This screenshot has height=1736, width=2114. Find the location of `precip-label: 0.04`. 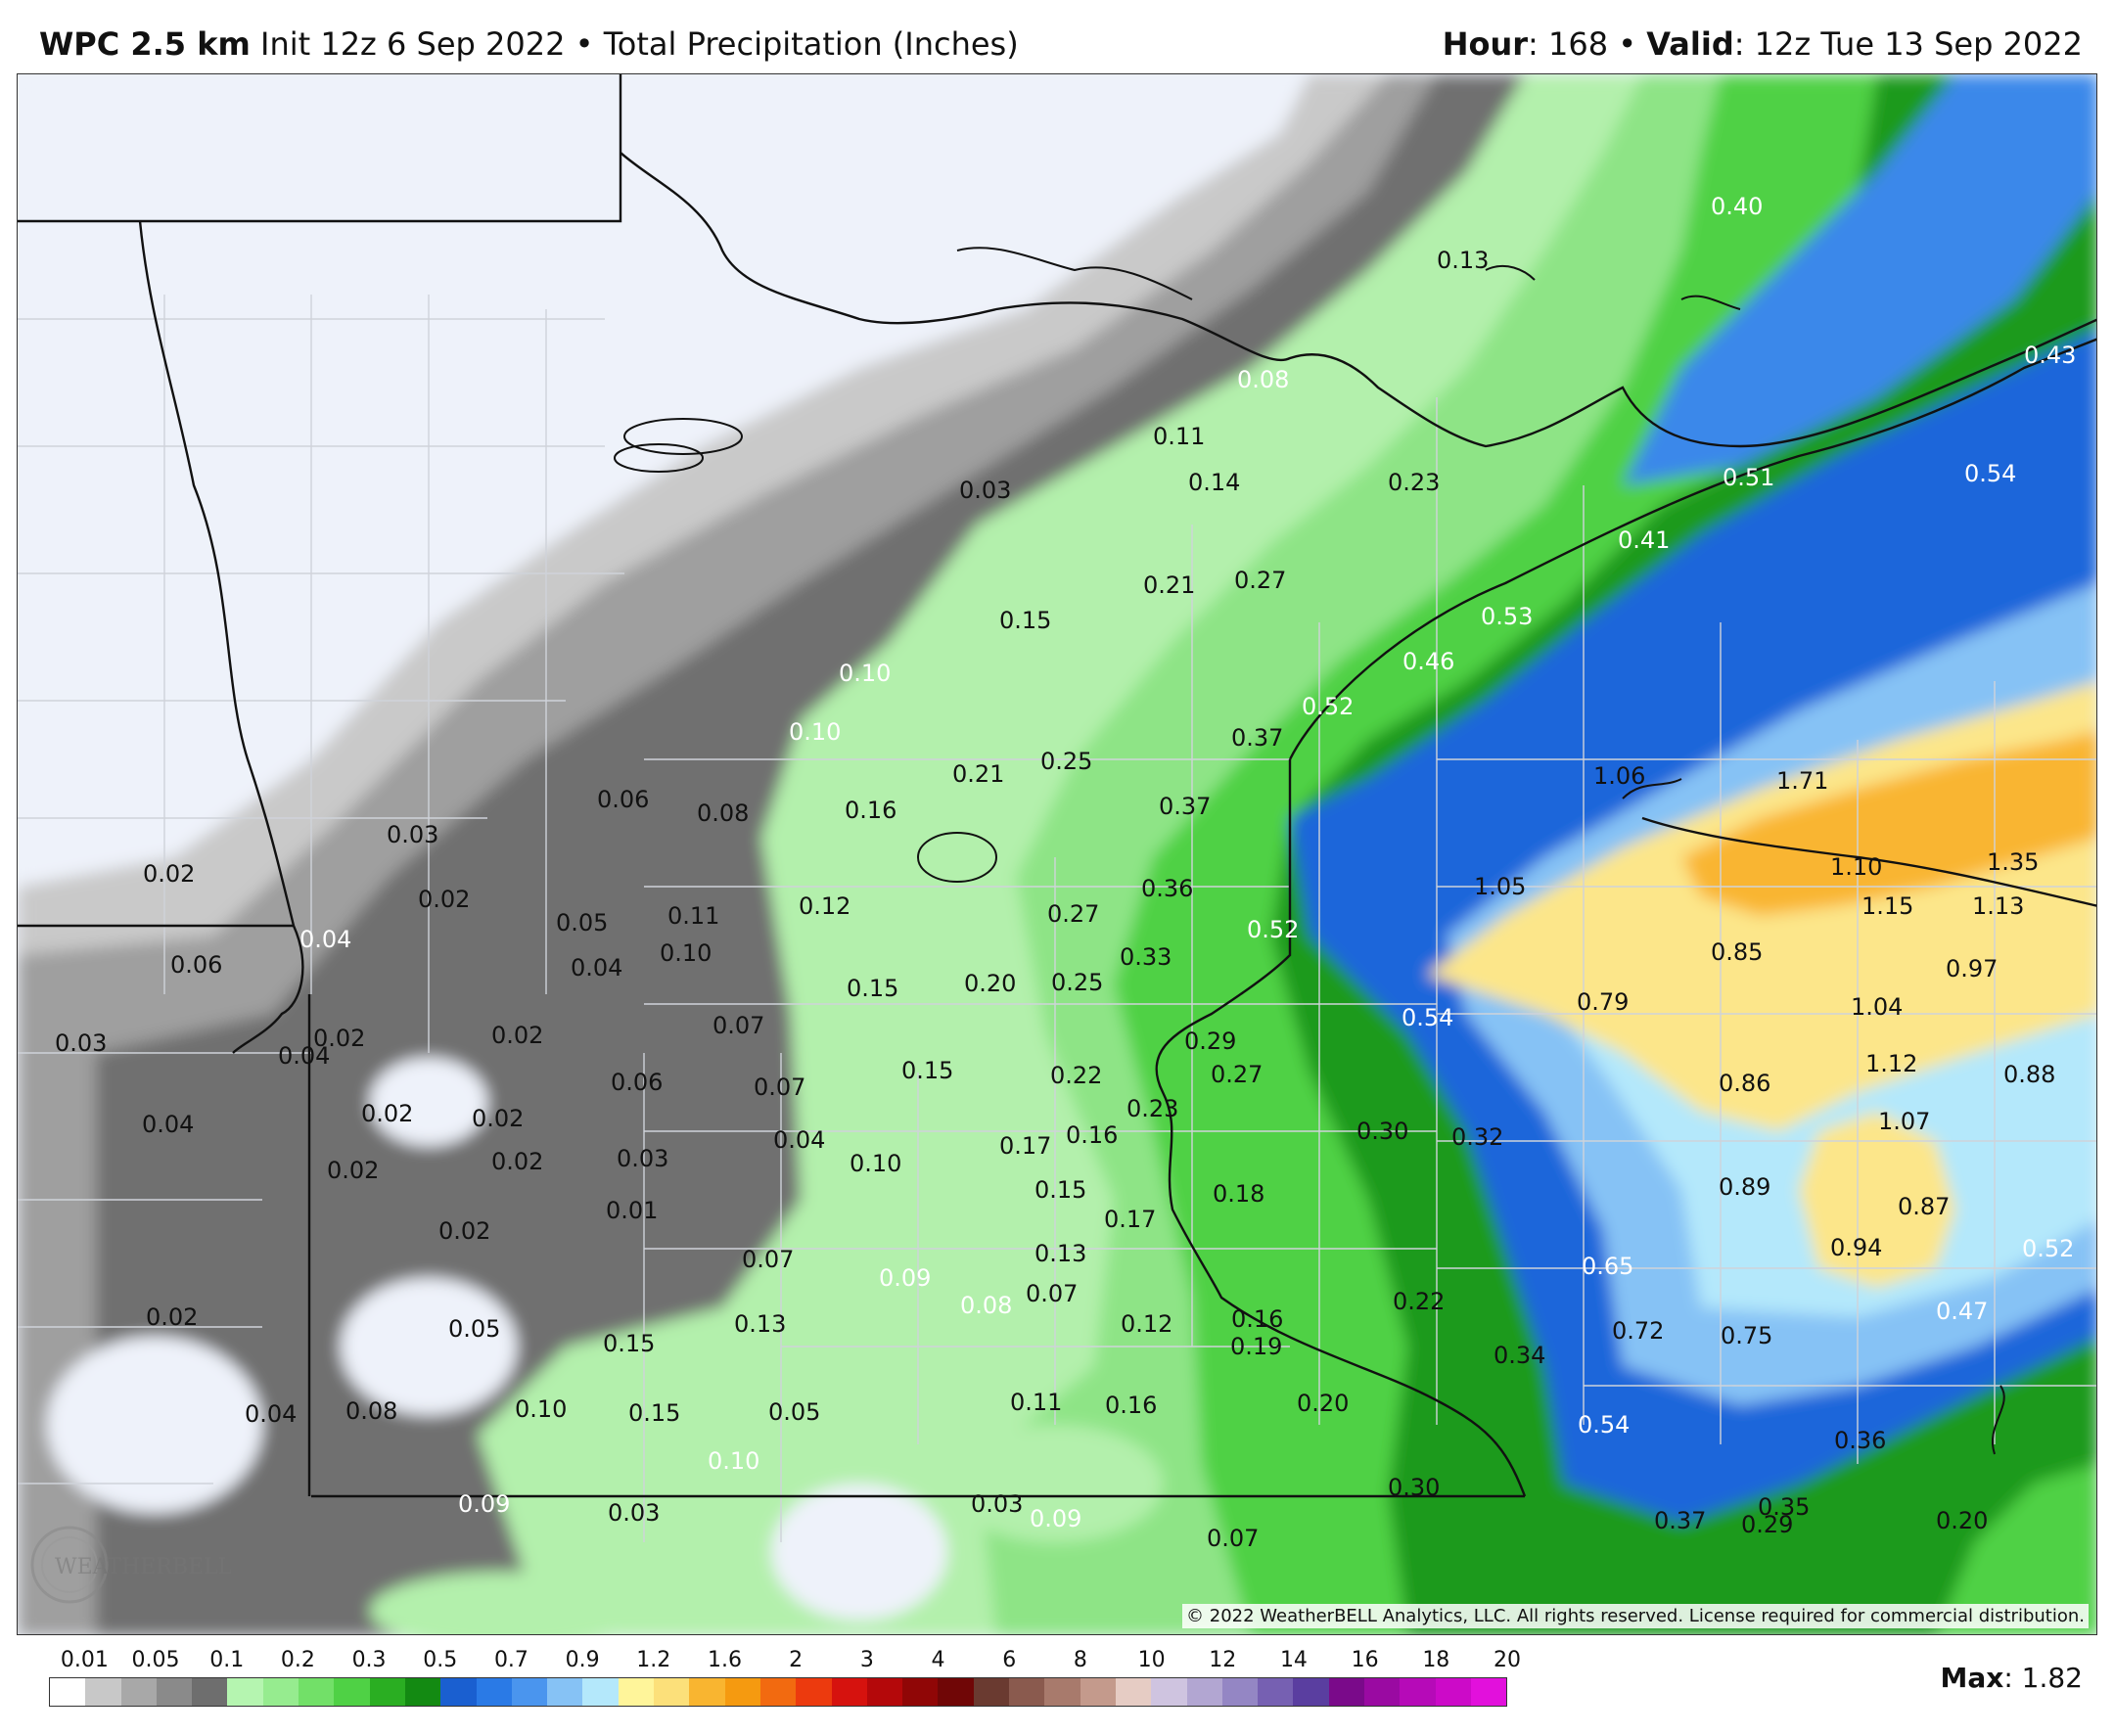

precip-label: 0.04 is located at coordinates (799, 1140).